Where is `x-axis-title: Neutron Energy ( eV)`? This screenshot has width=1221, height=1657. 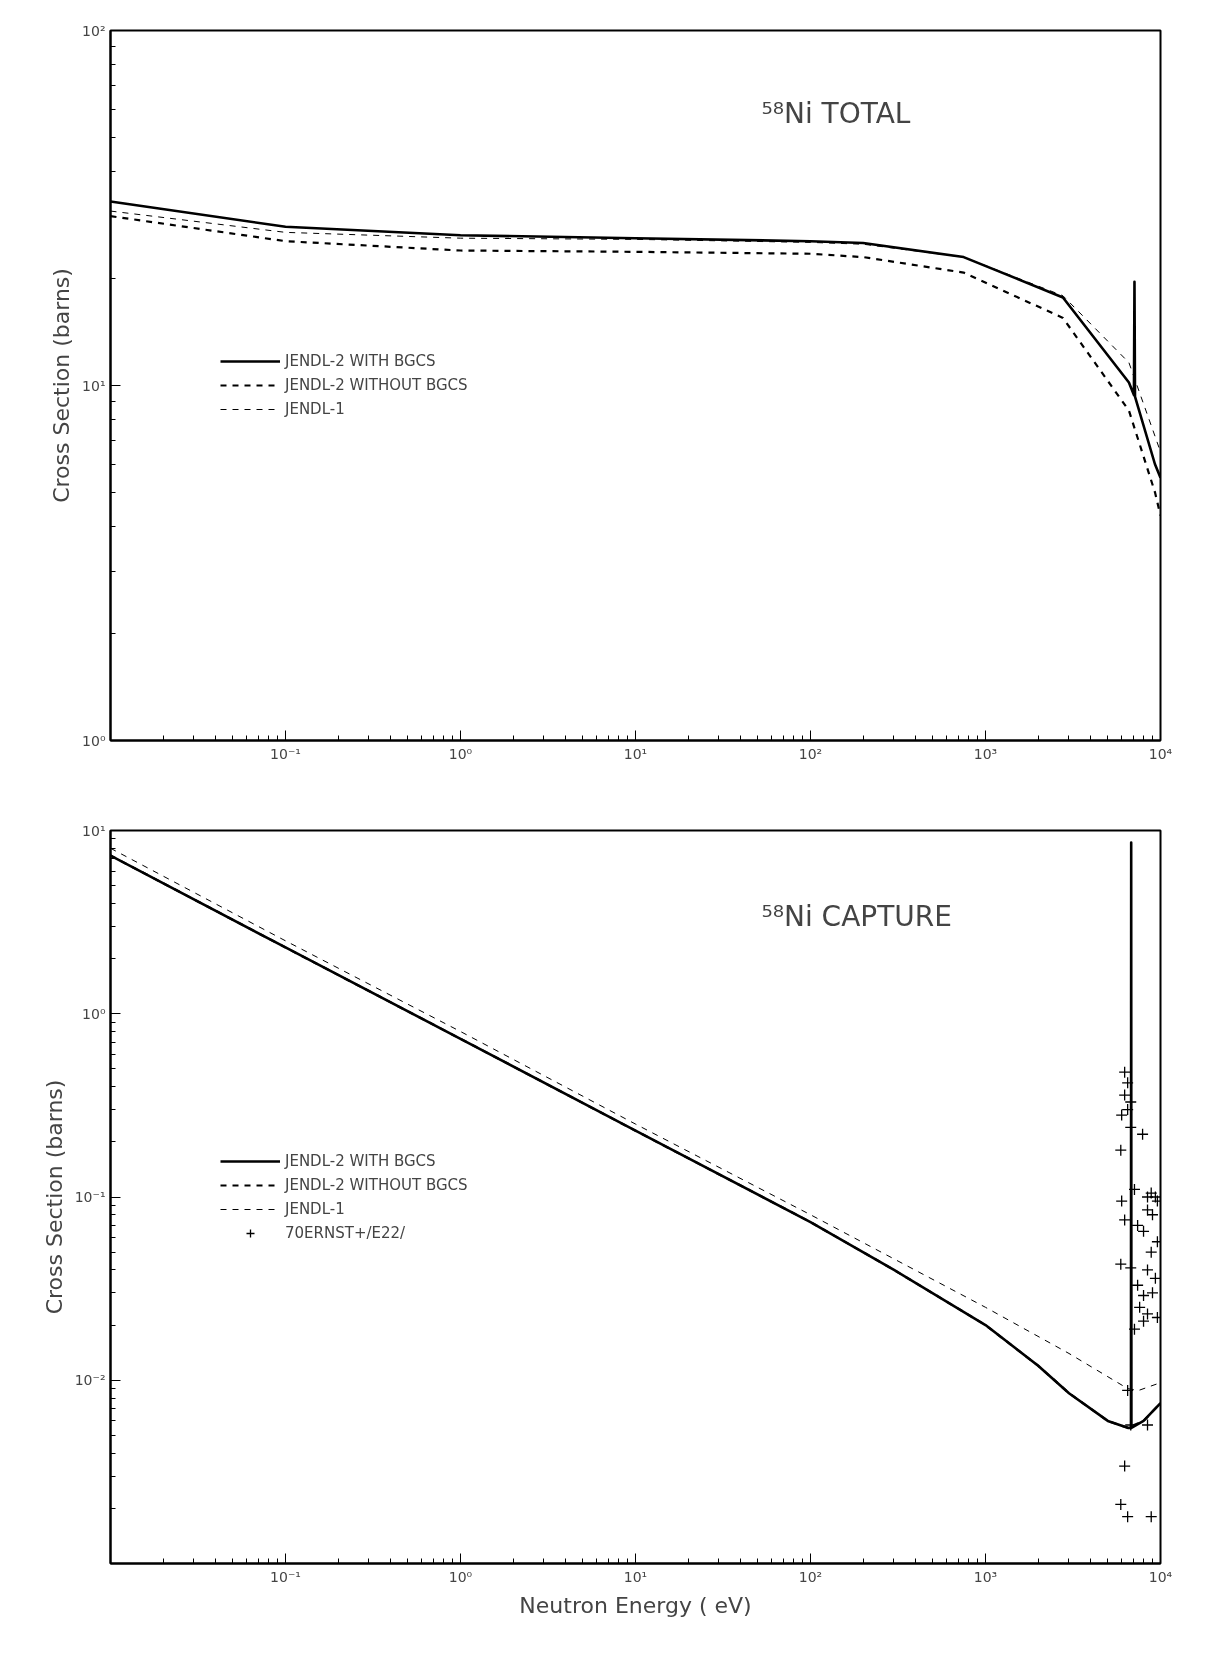 x-axis-title: Neutron Energy ( eV) is located at coordinates (635, 1605).